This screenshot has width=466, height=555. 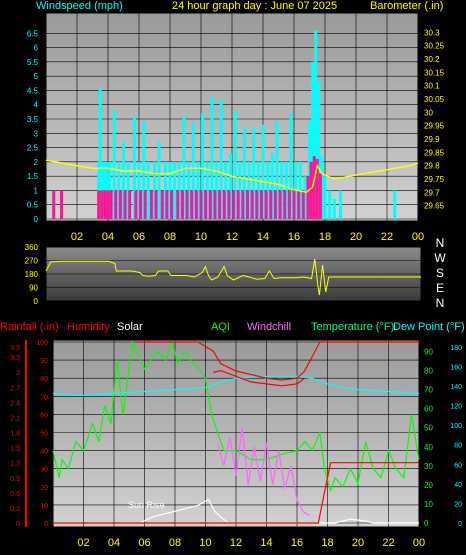 What do you see at coordinates (388, 543) in the screenshot?
I see `climate-x-tick-label: 22` at bounding box center [388, 543].